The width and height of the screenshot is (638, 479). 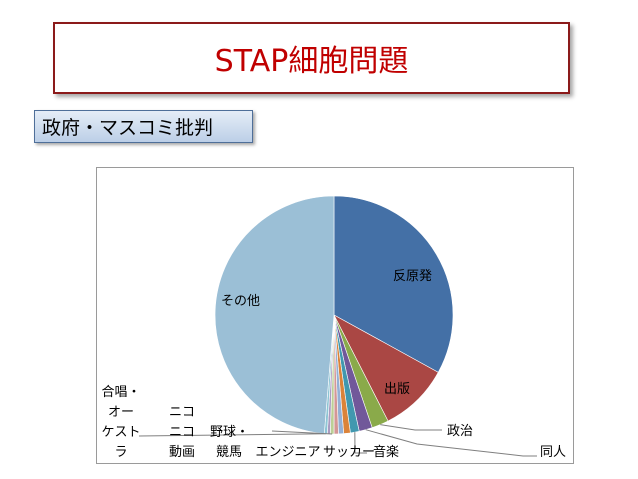 What do you see at coordinates (553, 452) in the screenshot?
I see `slice-label-3: 同人` at bounding box center [553, 452].